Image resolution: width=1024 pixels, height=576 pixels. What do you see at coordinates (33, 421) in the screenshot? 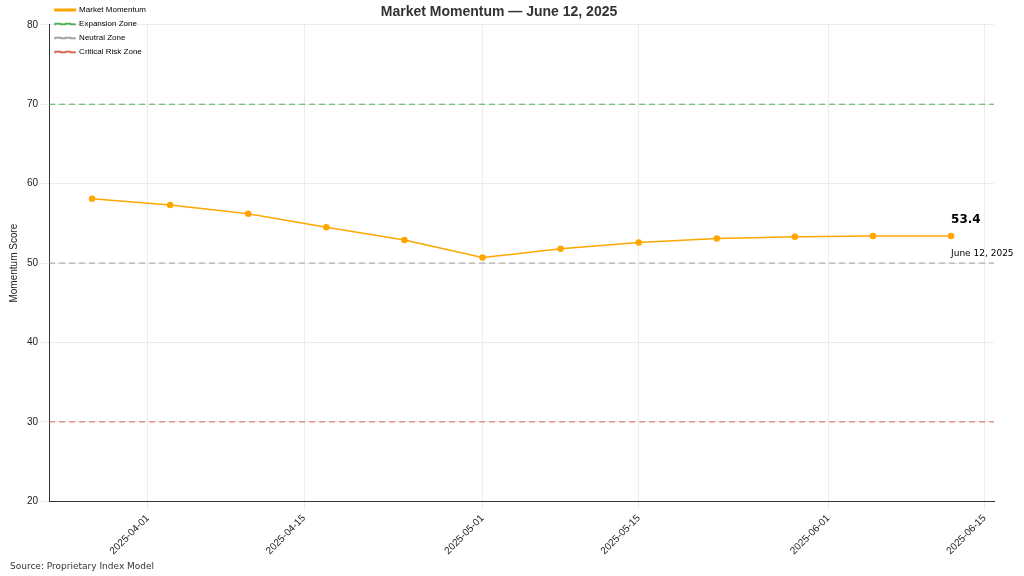
I see `y-tick-label: 30` at bounding box center [33, 421].